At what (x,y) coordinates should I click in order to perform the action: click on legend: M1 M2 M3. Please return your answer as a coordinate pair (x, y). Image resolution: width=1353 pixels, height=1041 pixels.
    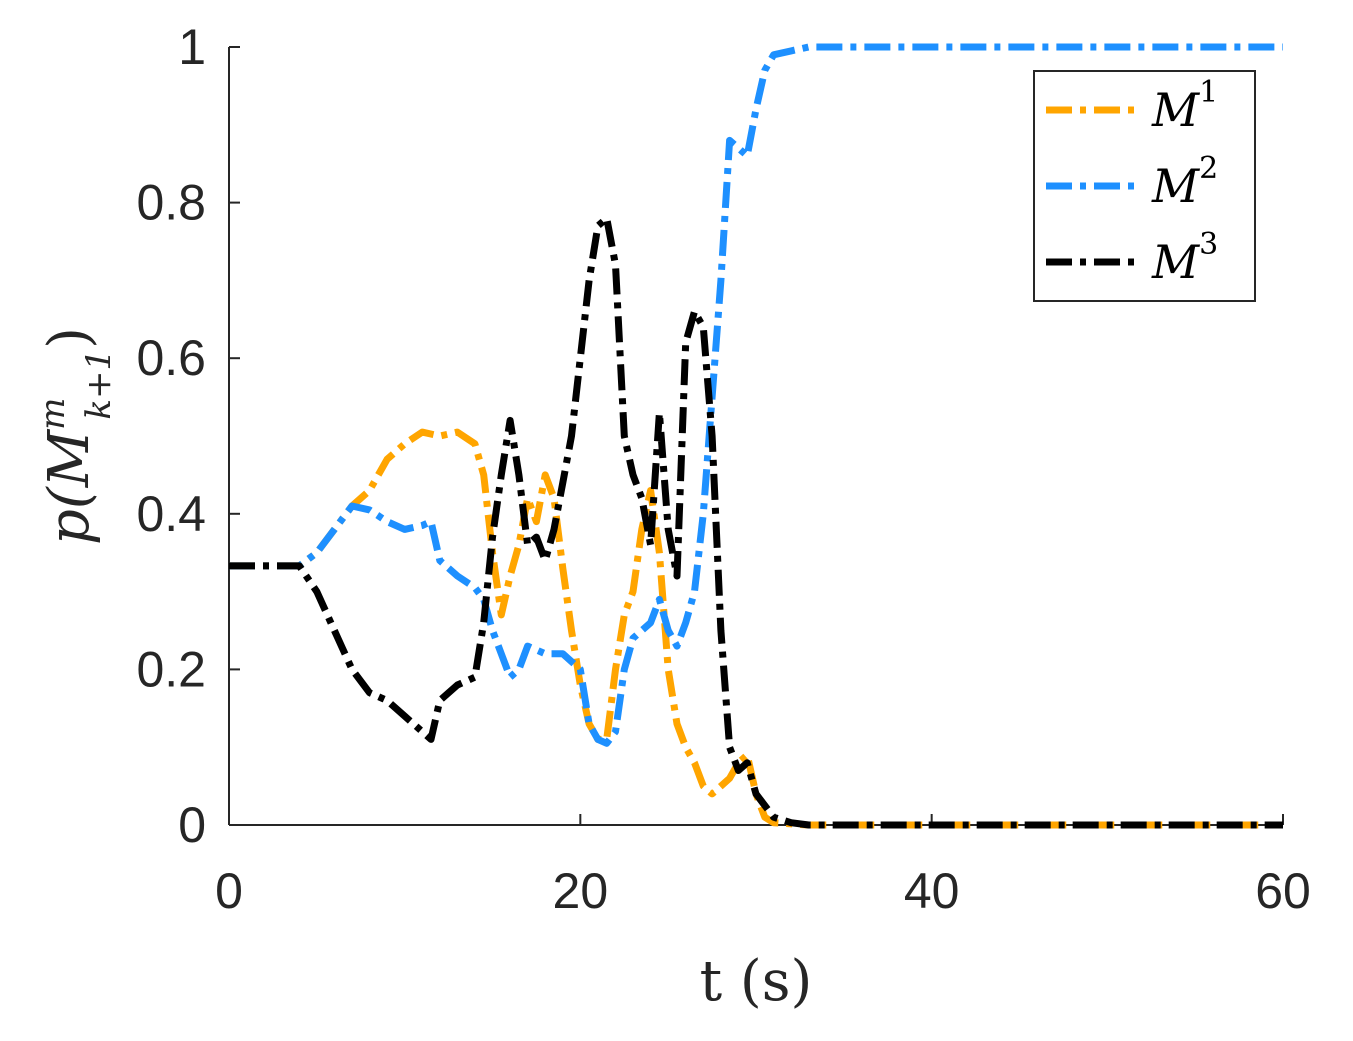
    Looking at the image, I should click on (1144, 186).